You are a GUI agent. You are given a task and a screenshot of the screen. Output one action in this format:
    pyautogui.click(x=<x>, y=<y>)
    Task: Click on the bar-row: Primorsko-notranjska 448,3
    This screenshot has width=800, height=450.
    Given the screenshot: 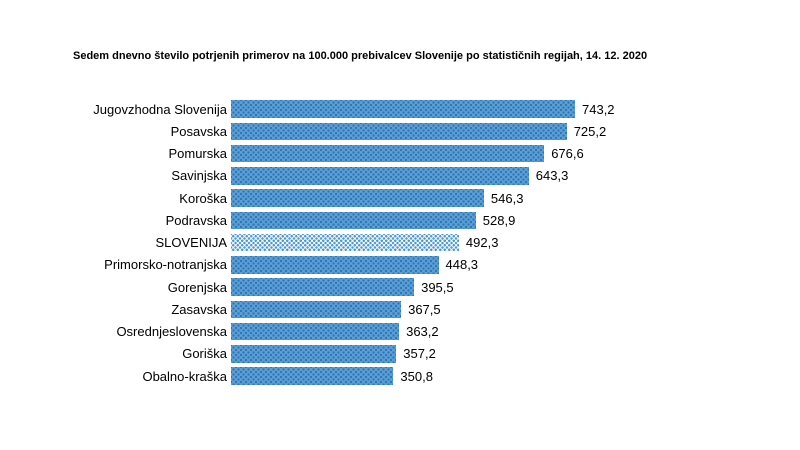 What is the action you would take?
    pyautogui.click(x=340, y=265)
    